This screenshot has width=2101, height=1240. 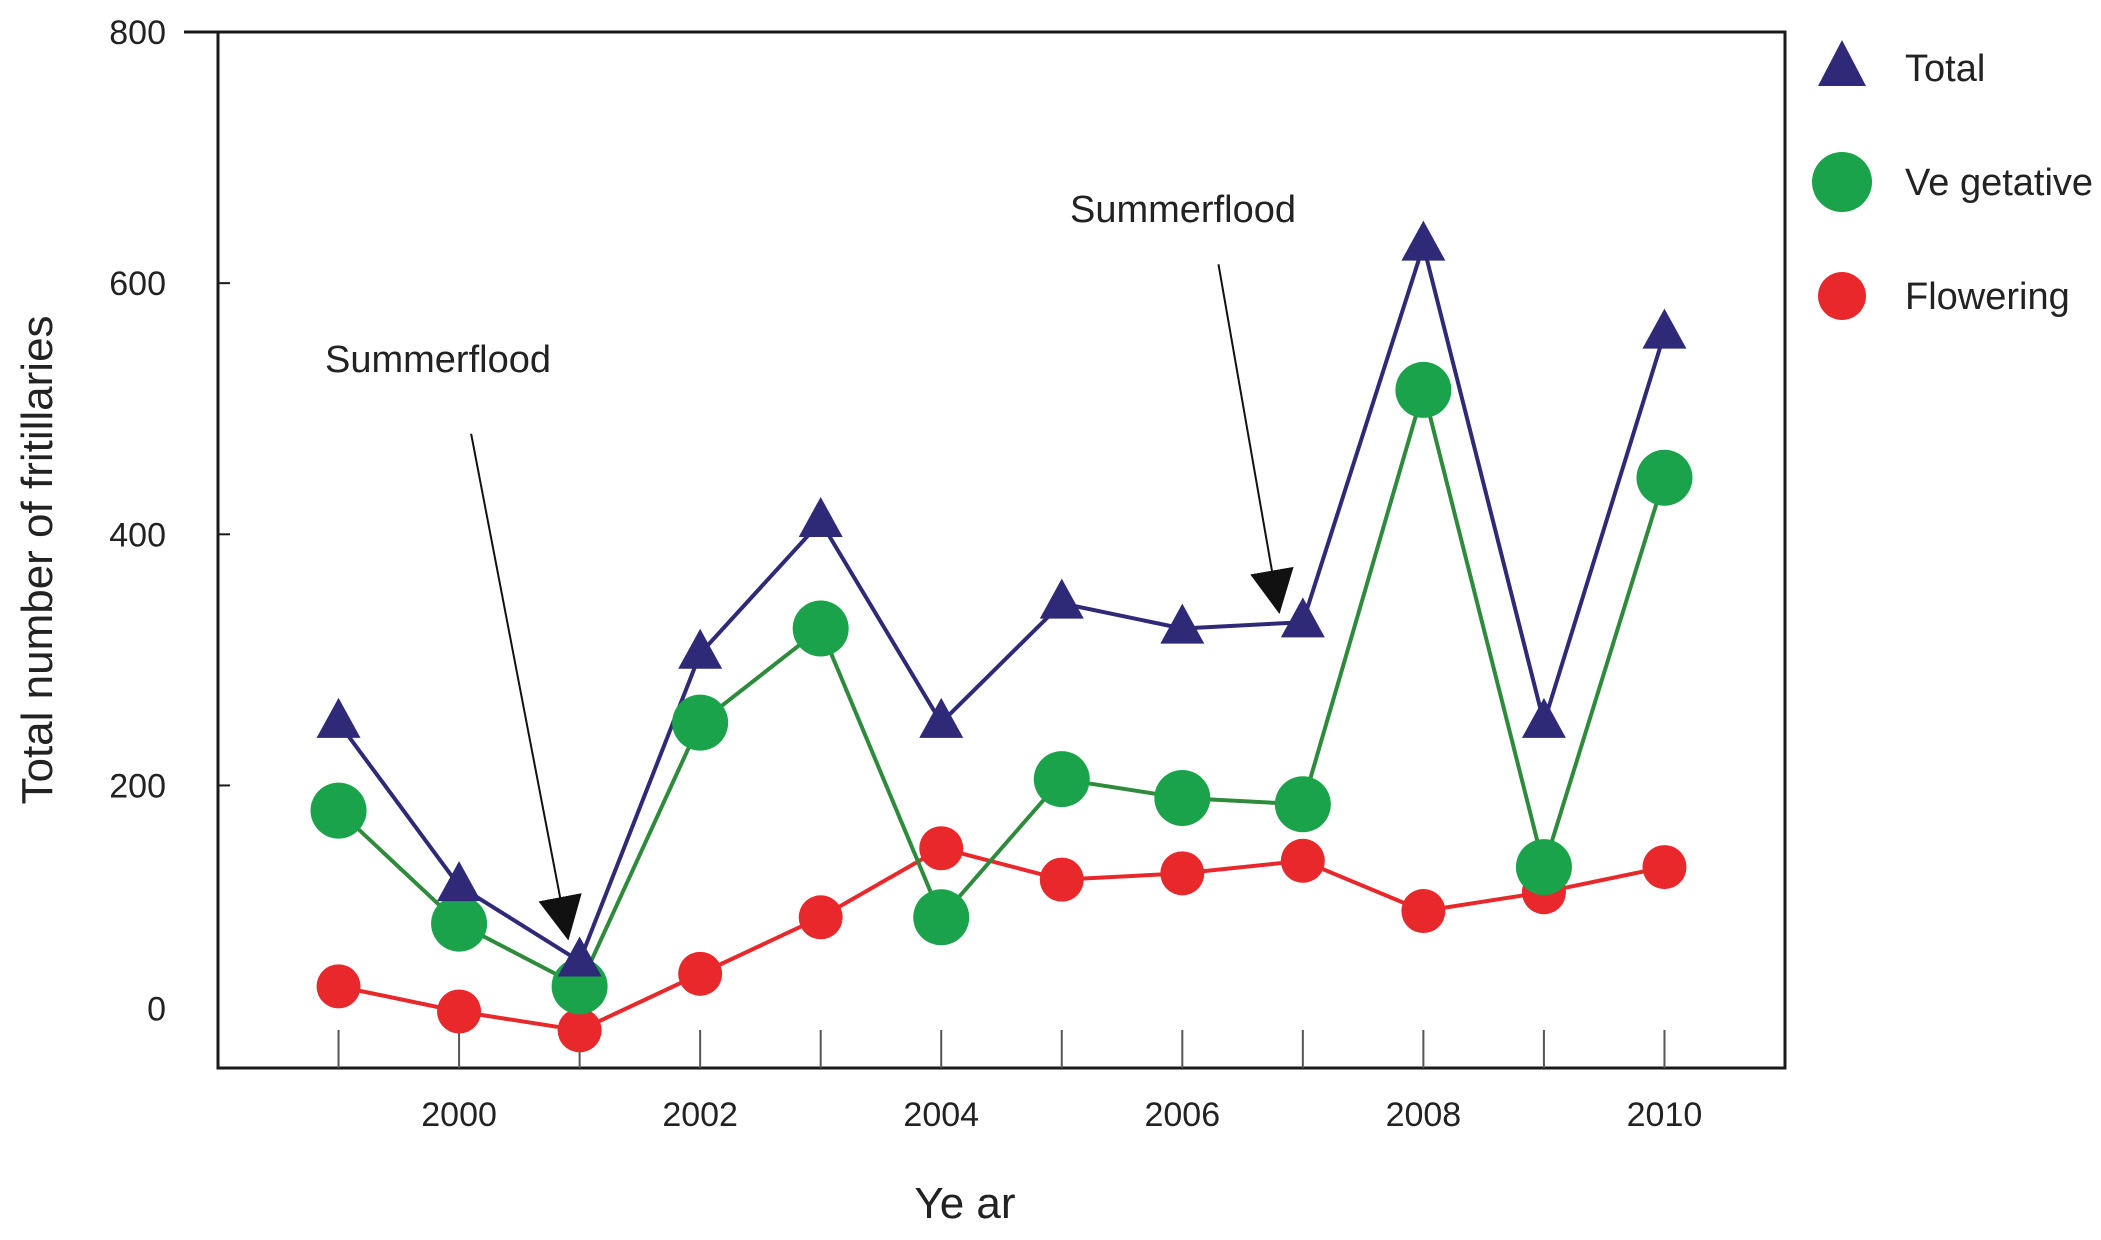 What do you see at coordinates (1987, 297) in the screenshot?
I see `legend-label-flowering: Flowering` at bounding box center [1987, 297].